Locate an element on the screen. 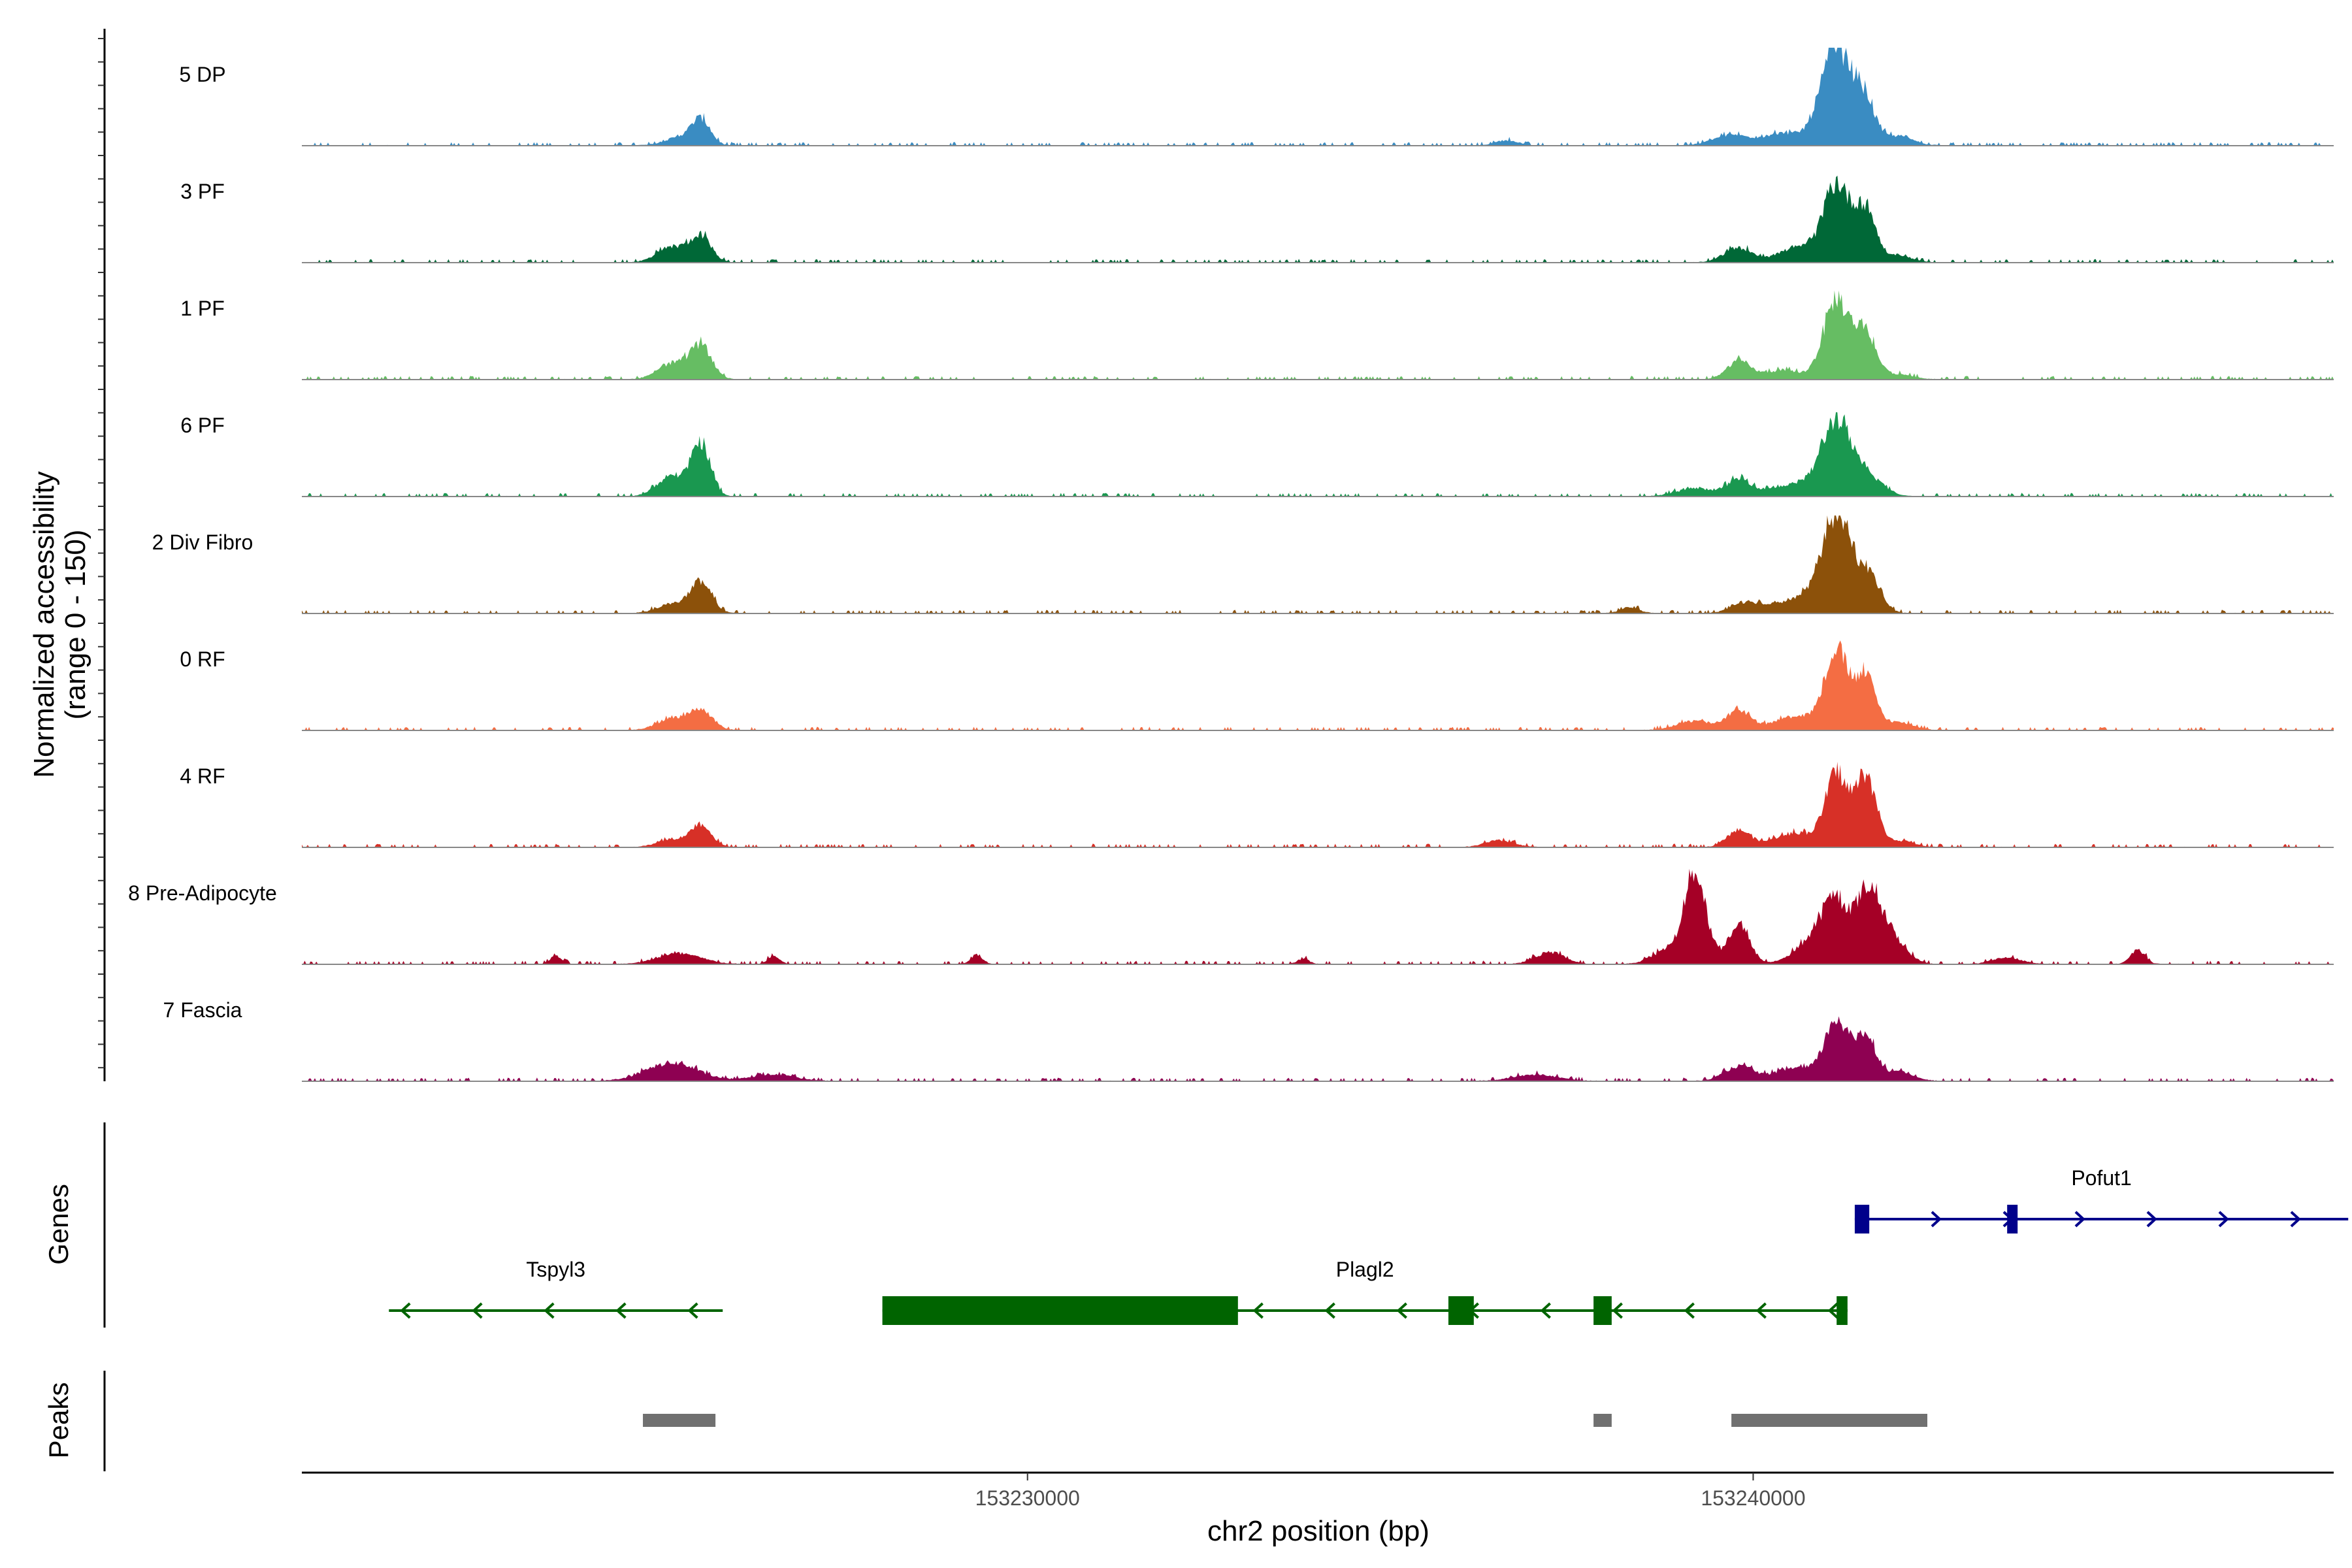 The image size is (2352, 1568). y-axis-title: Normalized accessibility is located at coordinates (44, 624).